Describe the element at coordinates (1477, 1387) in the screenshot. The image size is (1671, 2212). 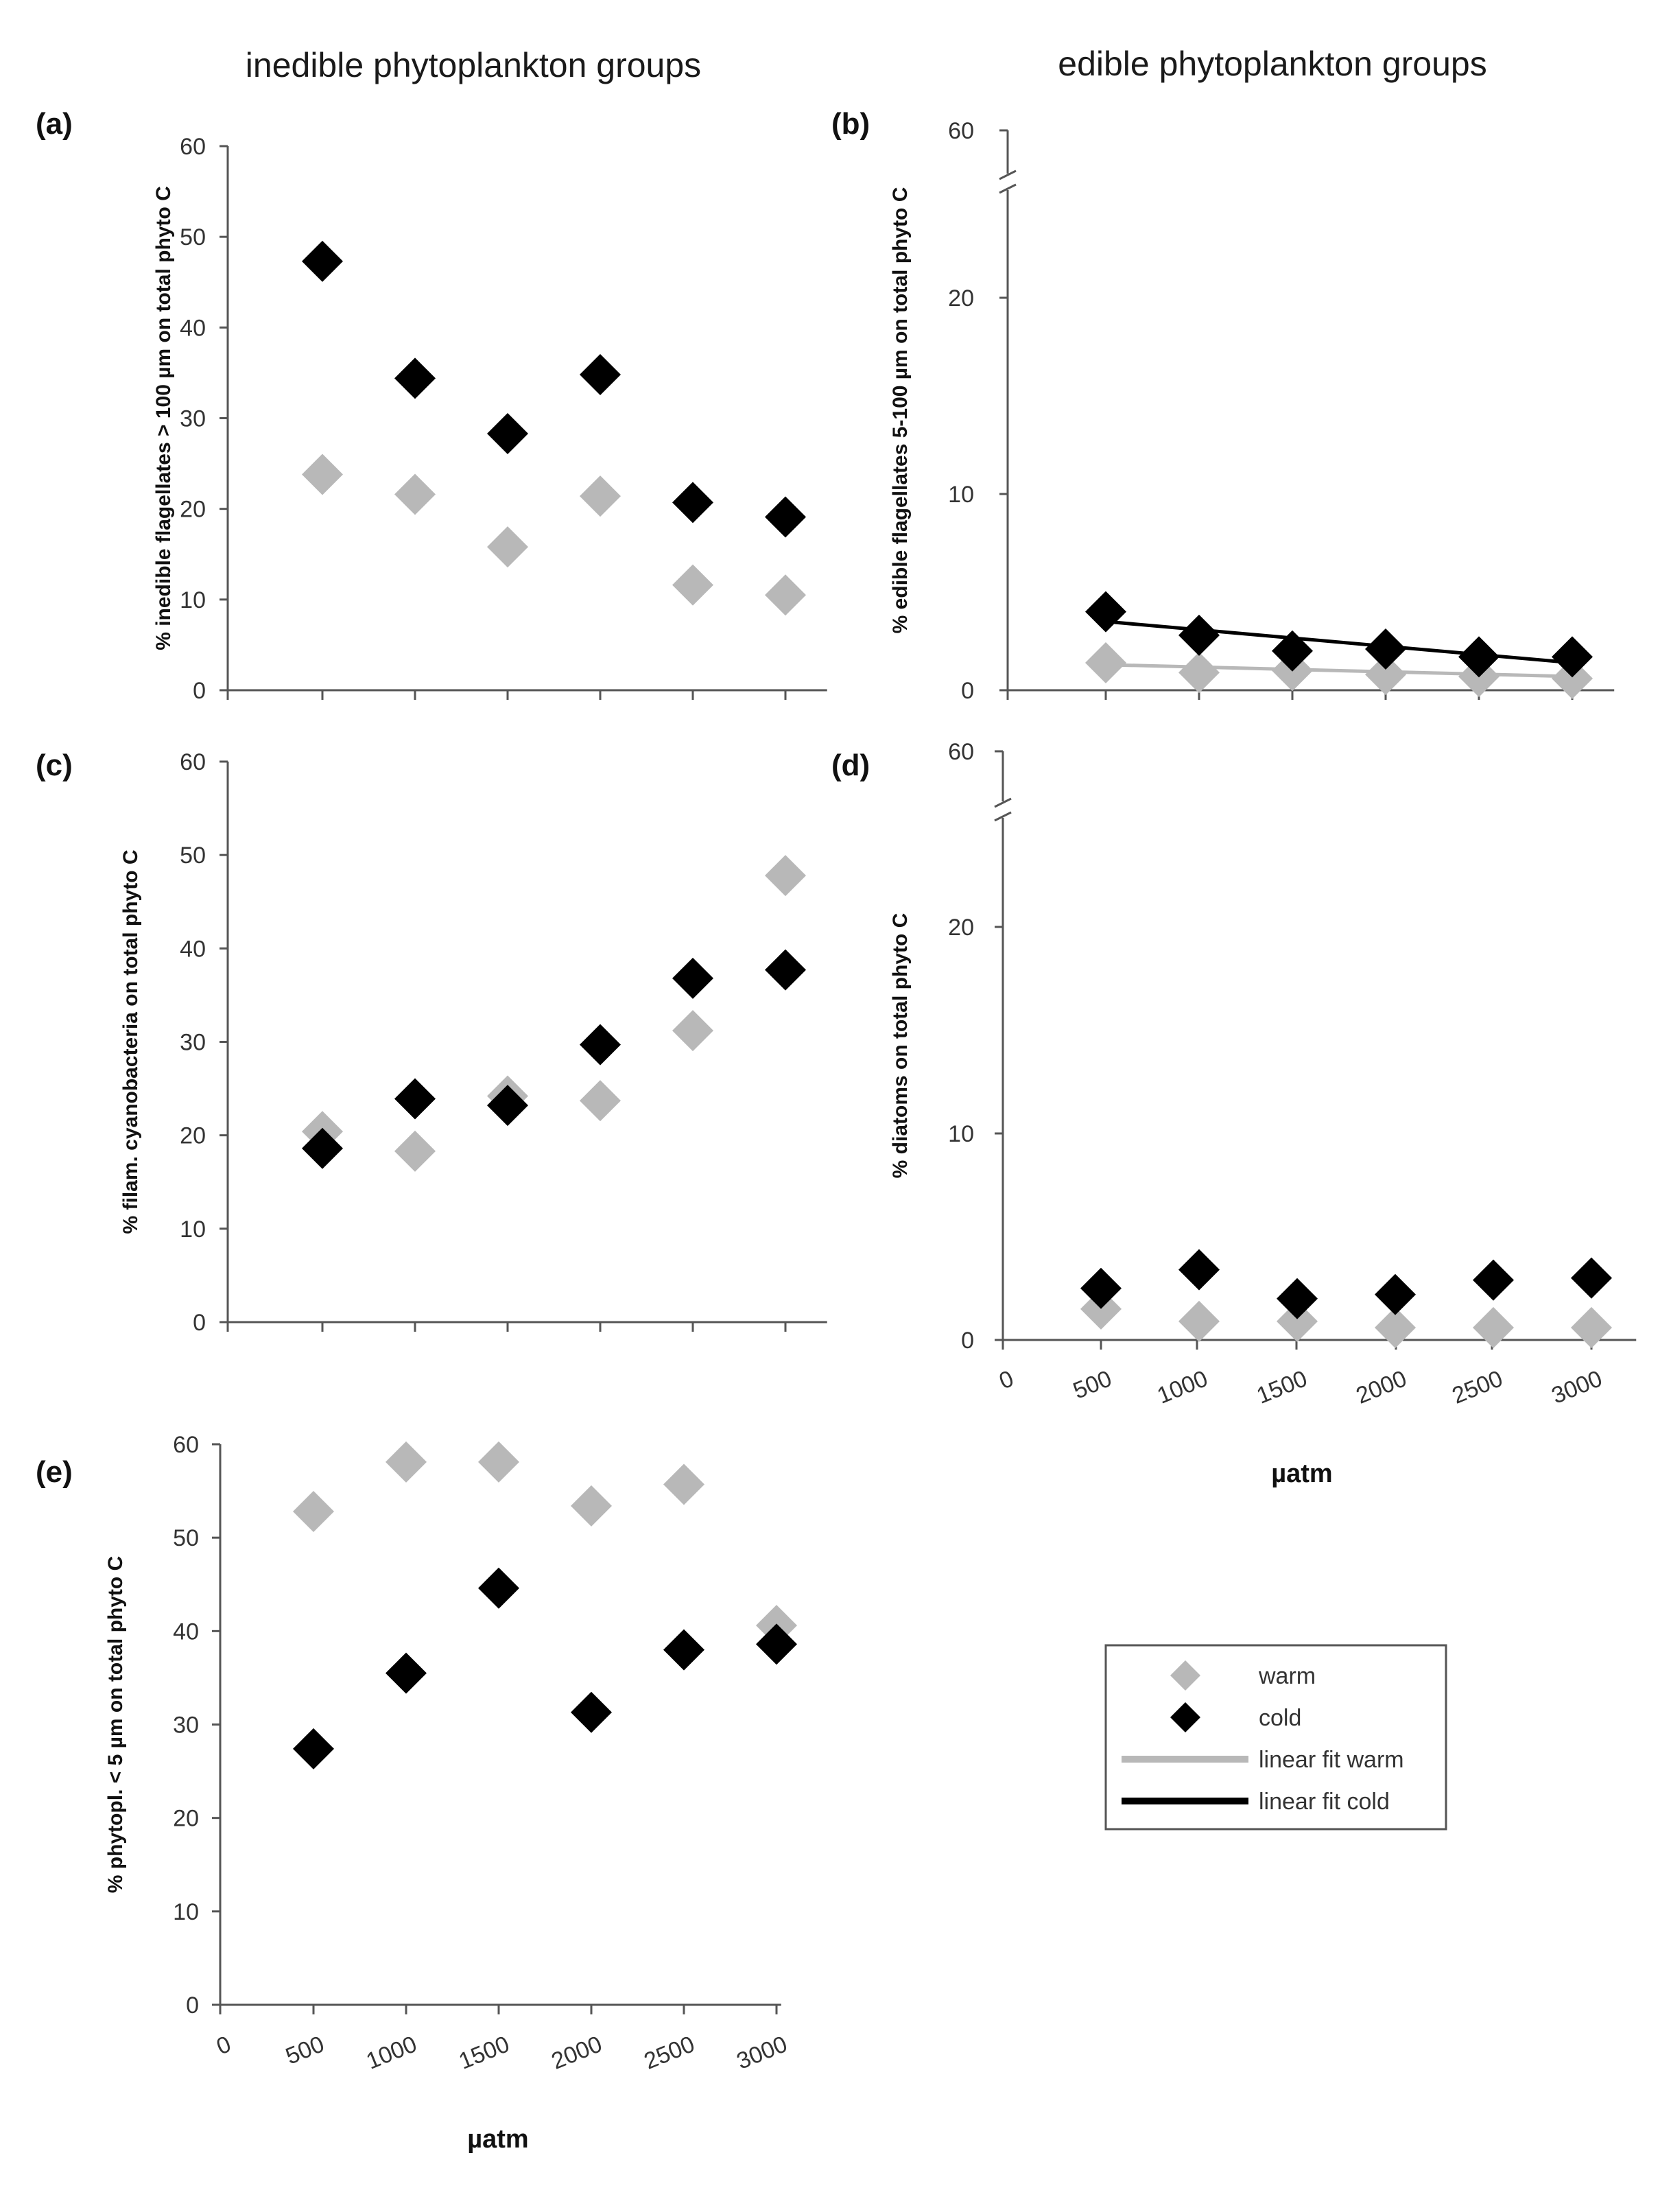
I see `x-tick-label-d: 2500` at that location.